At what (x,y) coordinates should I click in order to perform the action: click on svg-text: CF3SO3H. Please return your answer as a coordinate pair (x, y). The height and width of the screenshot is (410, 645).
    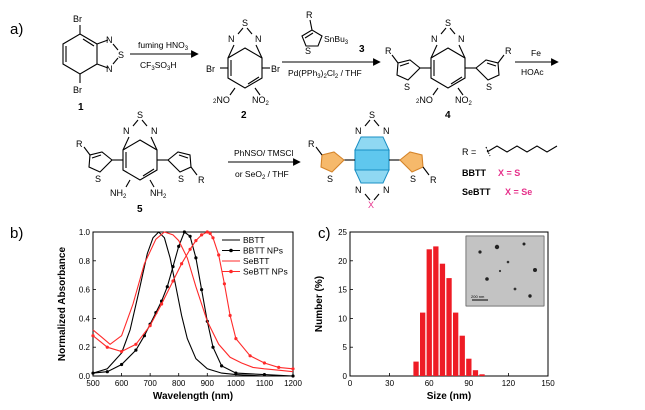
    Looking at the image, I should click on (158, 66).